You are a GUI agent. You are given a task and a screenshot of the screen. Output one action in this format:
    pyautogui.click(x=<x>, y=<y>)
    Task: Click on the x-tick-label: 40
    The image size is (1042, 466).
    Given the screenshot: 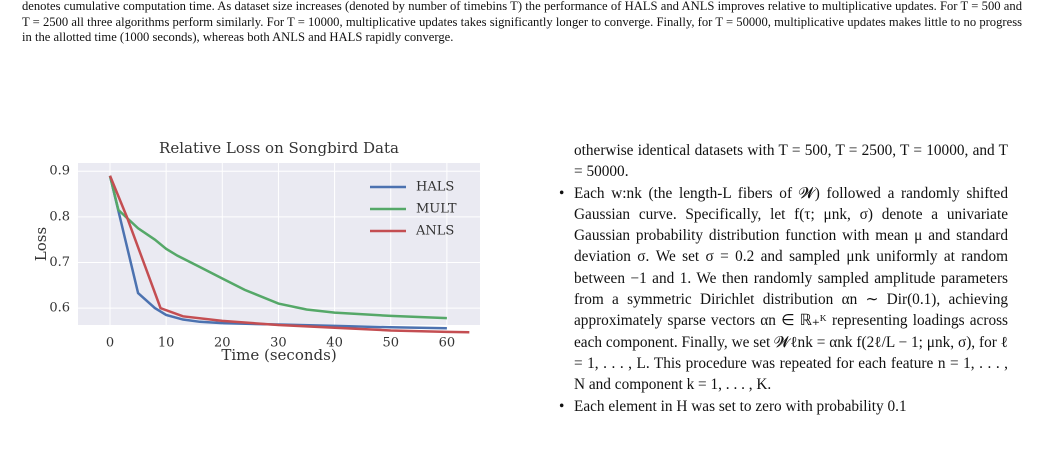 What is the action you would take?
    pyautogui.click(x=334, y=343)
    